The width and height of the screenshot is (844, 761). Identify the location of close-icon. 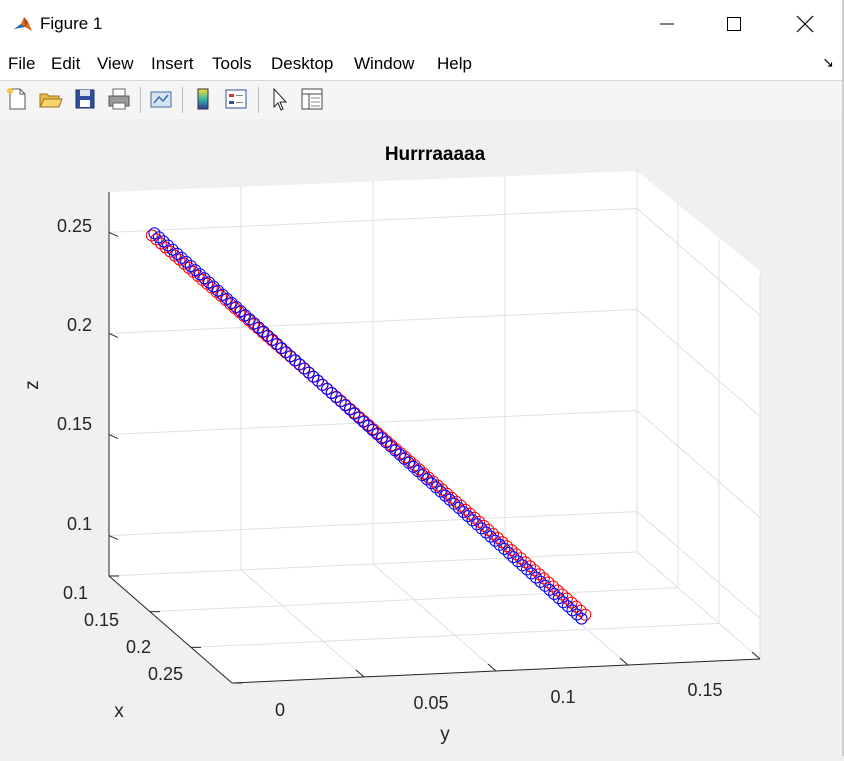
(805, 24).